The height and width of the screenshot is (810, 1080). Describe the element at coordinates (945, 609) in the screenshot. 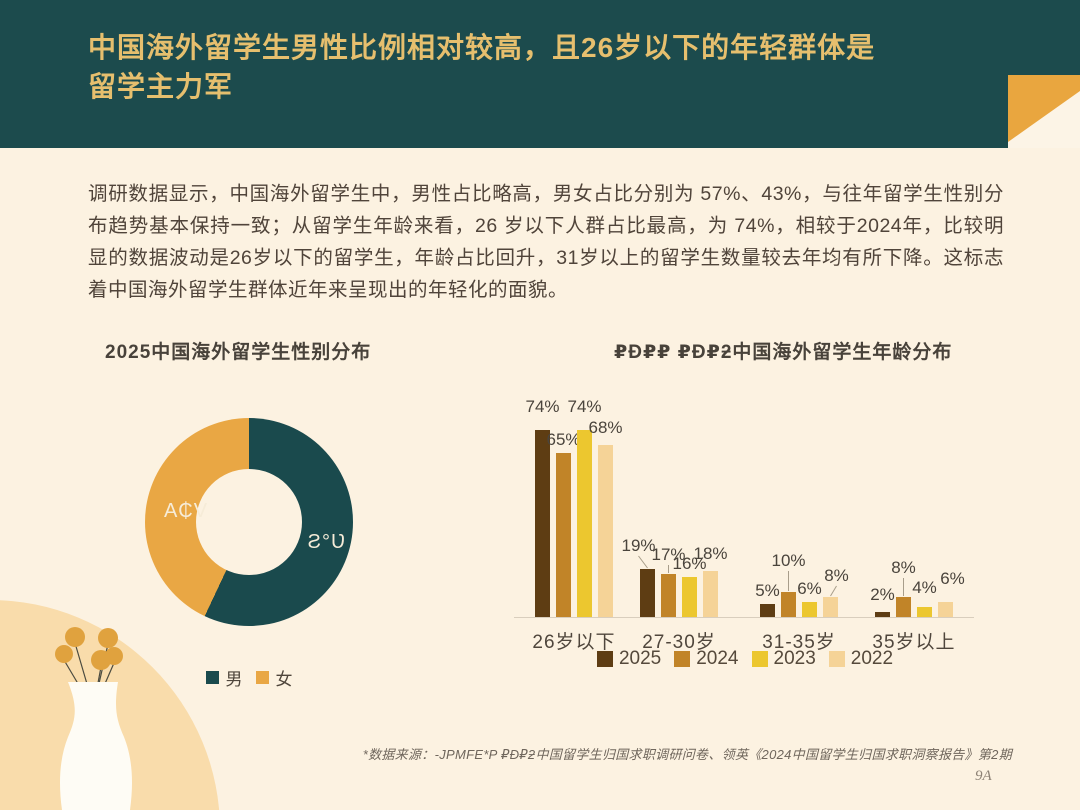

I see `bar-2022-35岁以上` at that location.